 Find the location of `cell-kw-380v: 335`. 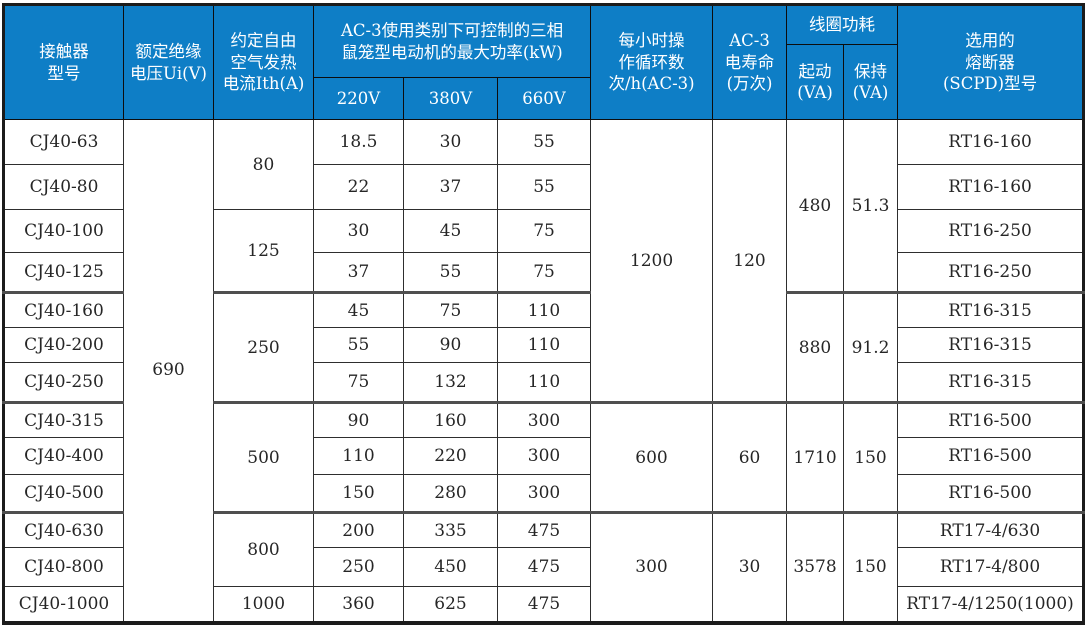

cell-kw-380v: 335 is located at coordinates (450, 529).